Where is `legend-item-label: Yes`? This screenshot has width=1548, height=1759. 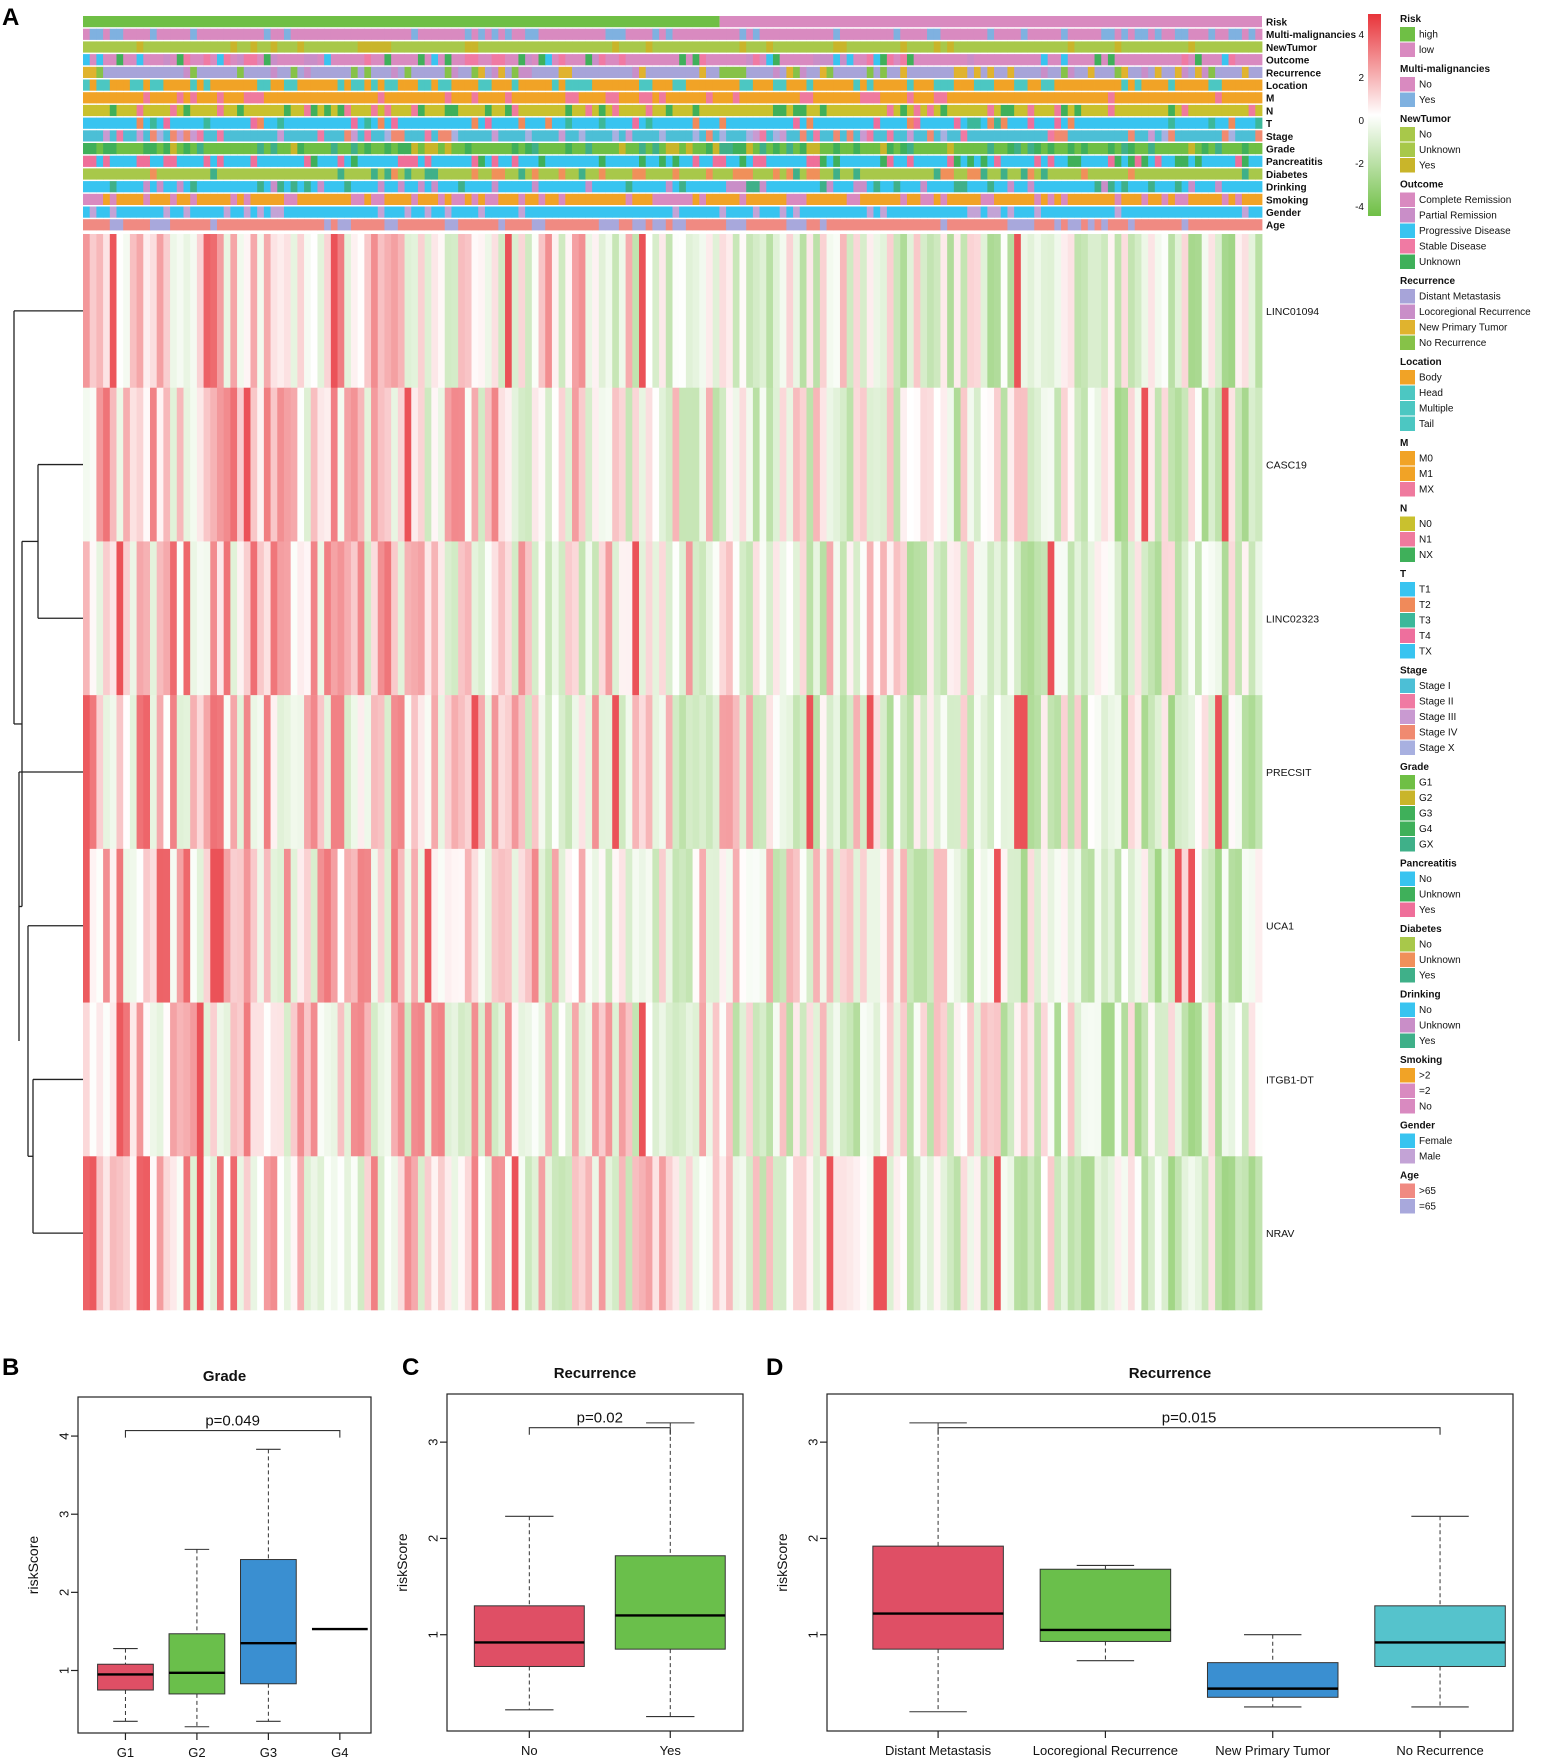 legend-item-label: Yes is located at coordinates (1427, 166).